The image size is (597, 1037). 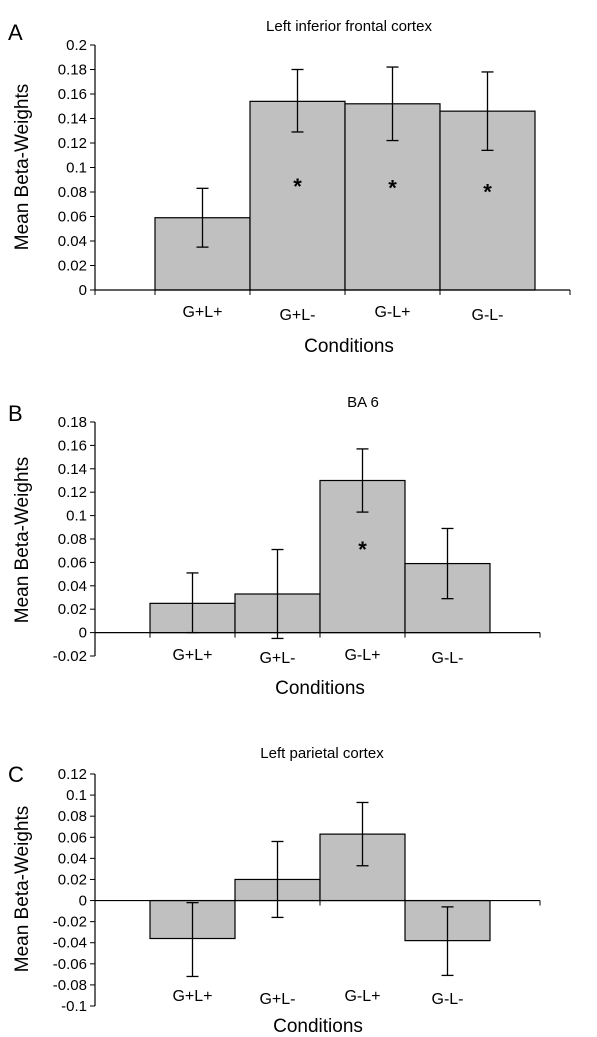 What do you see at coordinates (76, 45) in the screenshot?
I see `y-tick-label: 0.2` at bounding box center [76, 45].